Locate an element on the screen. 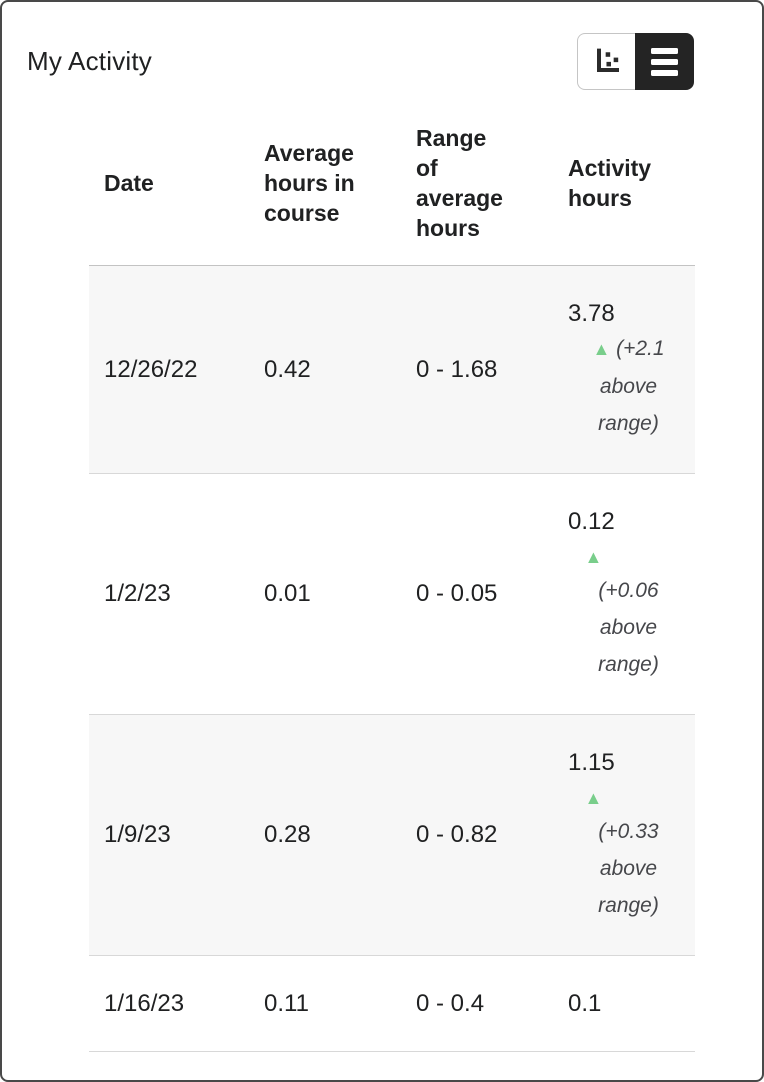  view-toggle-group is located at coordinates (635, 61).